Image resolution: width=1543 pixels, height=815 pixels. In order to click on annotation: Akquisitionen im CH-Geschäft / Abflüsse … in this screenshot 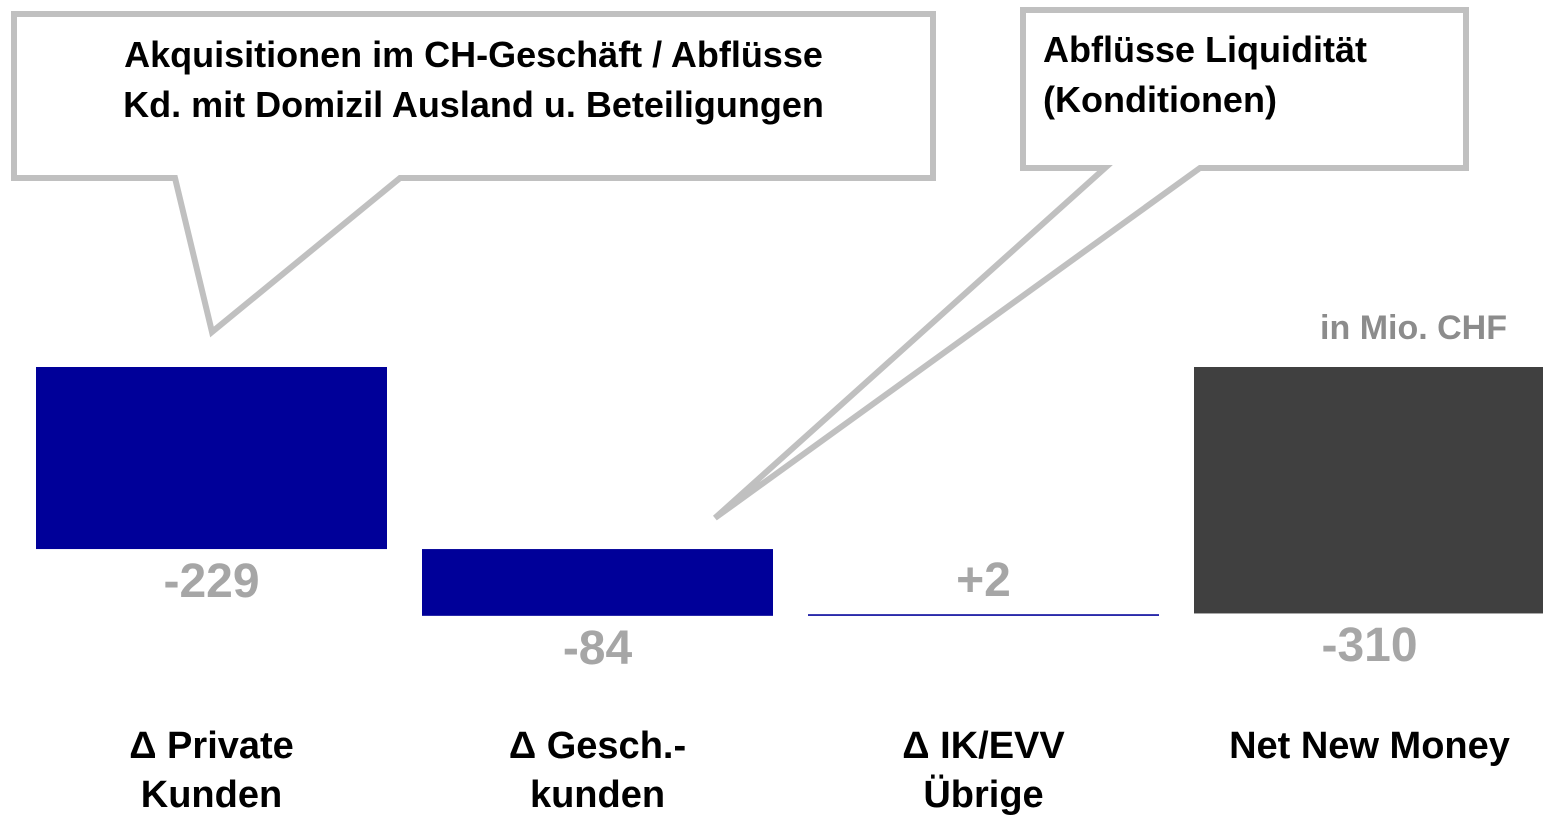, I will do `click(473, 79)`.